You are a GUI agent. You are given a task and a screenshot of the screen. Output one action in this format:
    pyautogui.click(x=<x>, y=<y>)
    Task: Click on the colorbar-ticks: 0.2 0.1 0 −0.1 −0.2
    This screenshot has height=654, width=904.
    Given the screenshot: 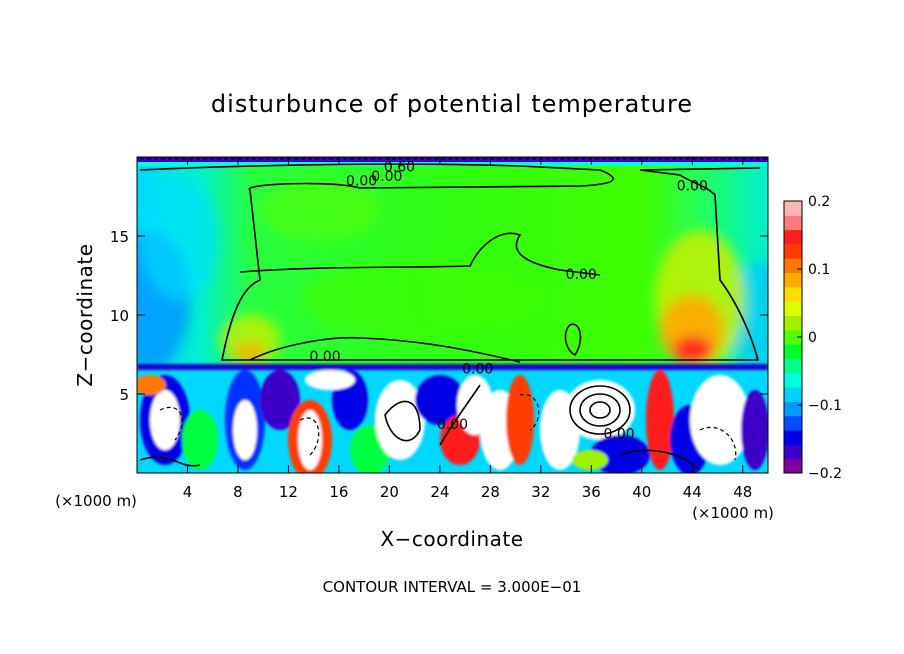 What is the action you would take?
    pyautogui.click(x=819, y=338)
    